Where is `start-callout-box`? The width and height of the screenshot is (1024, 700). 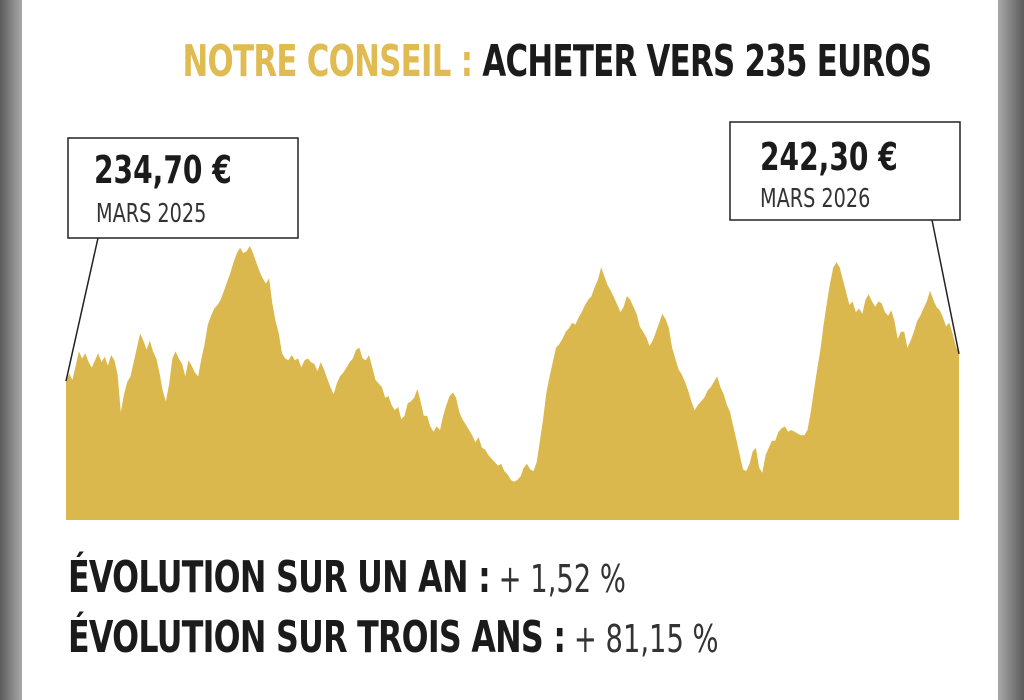
start-callout-box is located at coordinates (183, 188).